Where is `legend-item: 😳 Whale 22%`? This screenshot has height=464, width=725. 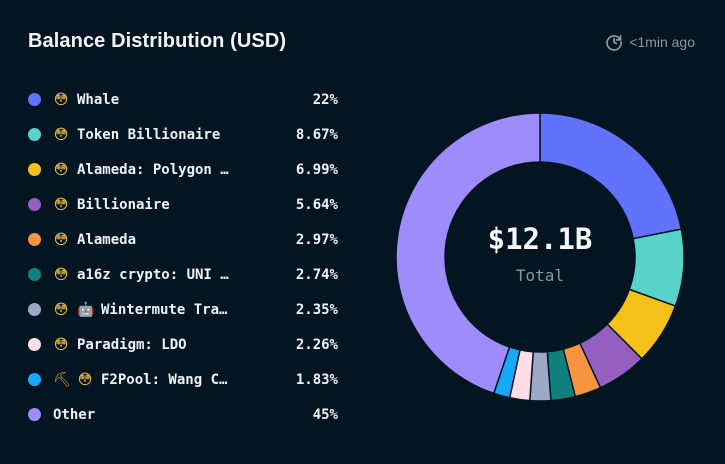
legend-item: 😳 Whale 22% is located at coordinates (183, 99).